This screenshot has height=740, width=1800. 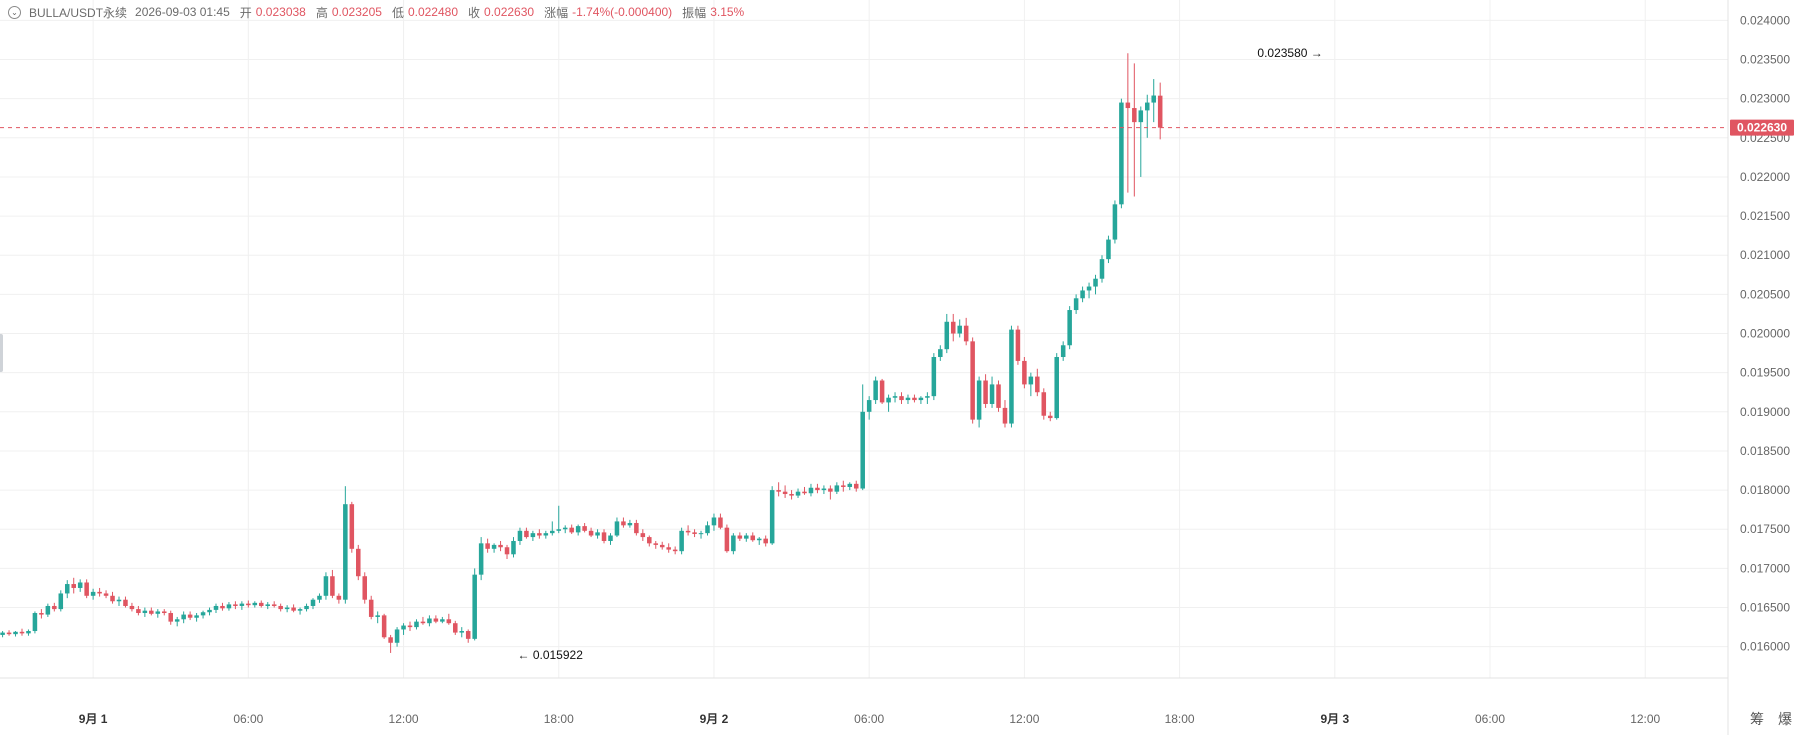 I want to click on open-value: 0.023038, so click(x=280, y=12).